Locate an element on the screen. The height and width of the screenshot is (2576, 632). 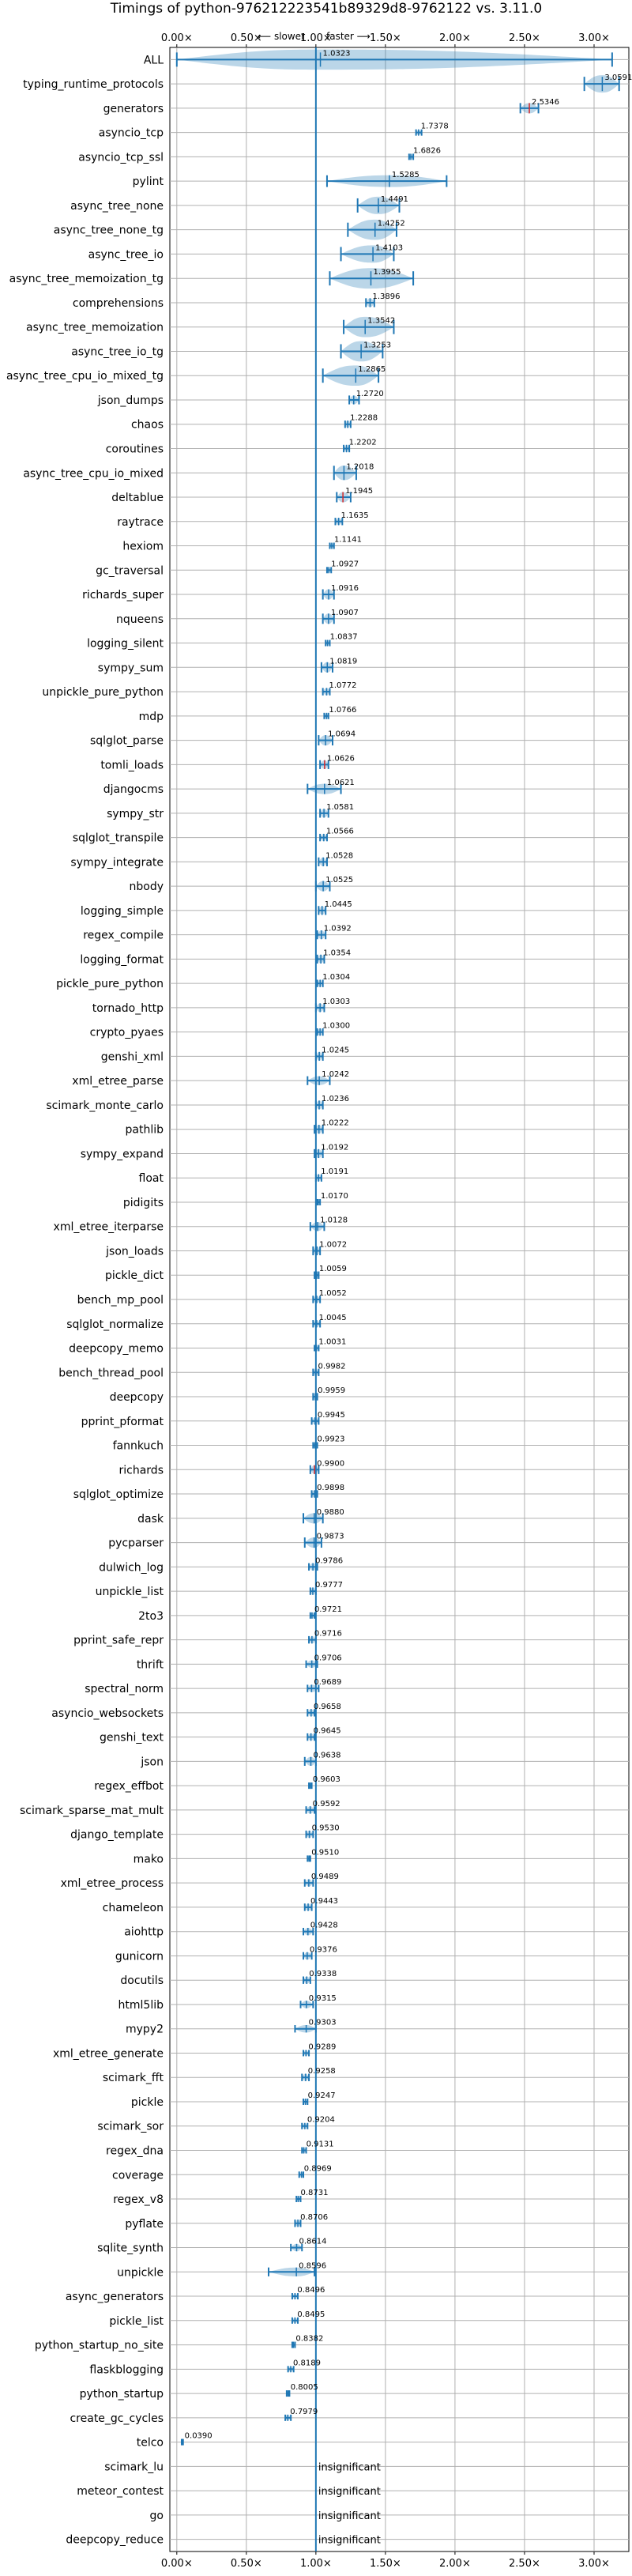
category-label: flaskblogging is located at coordinates (126, 2369).